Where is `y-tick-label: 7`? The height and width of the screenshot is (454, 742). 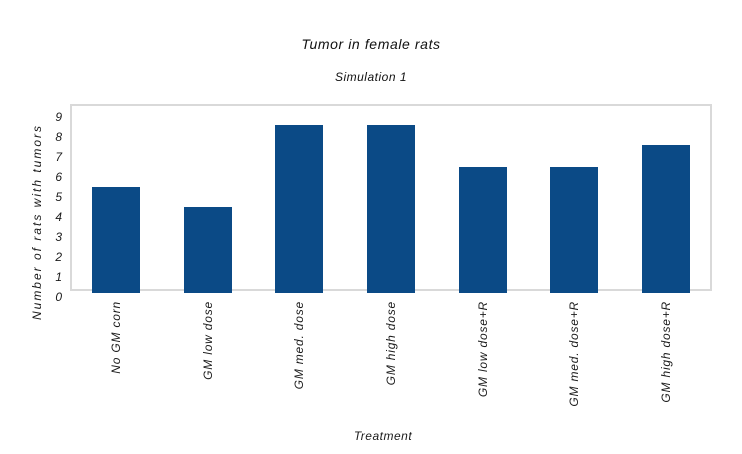 y-tick-label: 7 is located at coordinates (58, 157).